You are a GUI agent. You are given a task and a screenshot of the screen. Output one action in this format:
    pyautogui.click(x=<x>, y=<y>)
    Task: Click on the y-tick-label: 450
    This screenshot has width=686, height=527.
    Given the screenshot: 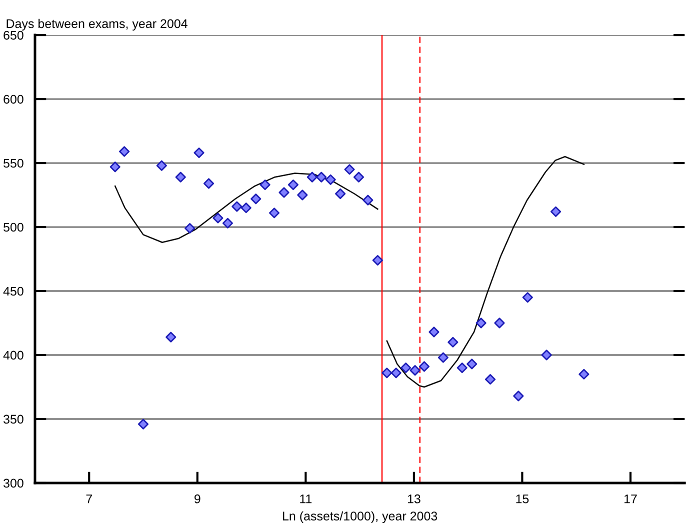 What is the action you would take?
    pyautogui.click(x=13, y=291)
    